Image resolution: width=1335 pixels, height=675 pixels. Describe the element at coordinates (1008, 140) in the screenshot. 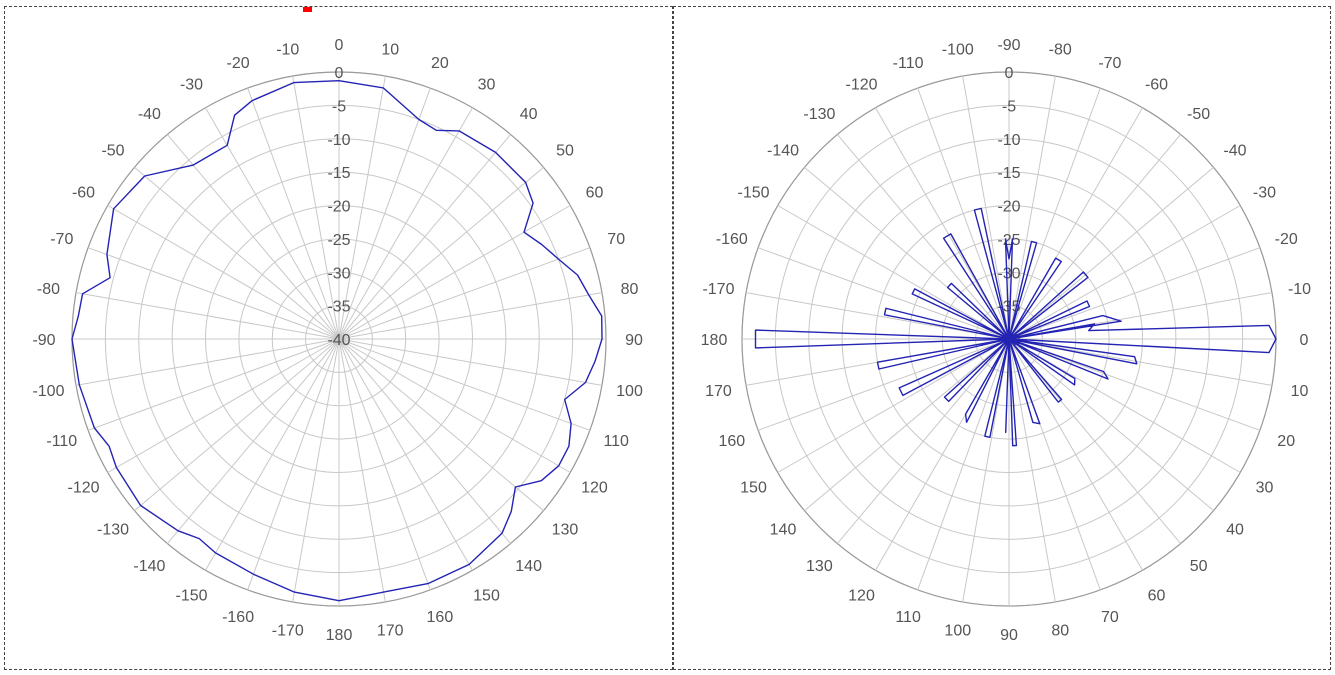

I see `right-radial-tick-label: -10` at that location.